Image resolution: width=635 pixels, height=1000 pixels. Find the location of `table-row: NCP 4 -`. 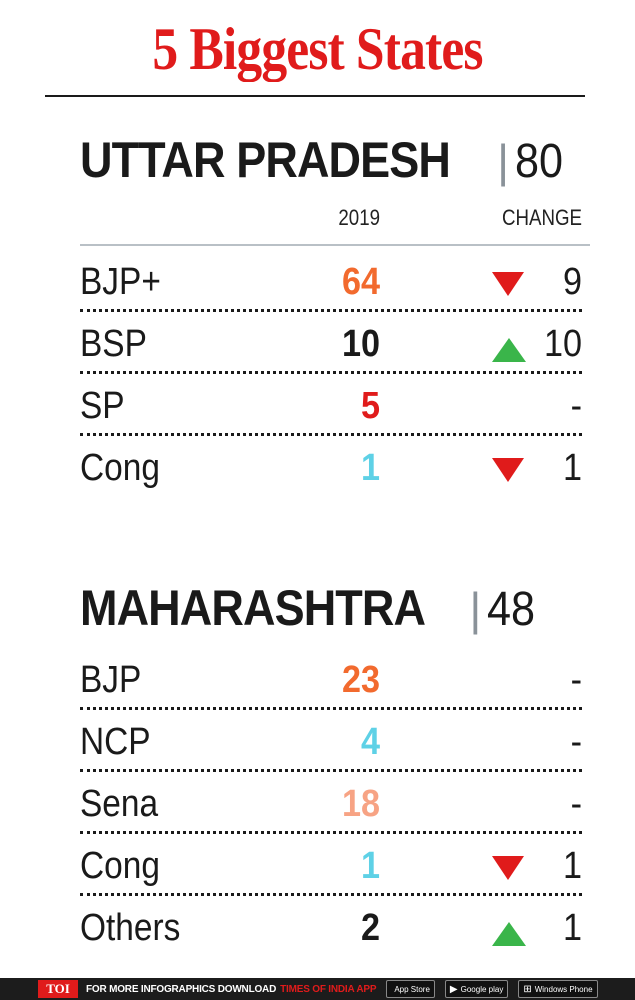

table-row: NCP 4 - is located at coordinates (331, 742).